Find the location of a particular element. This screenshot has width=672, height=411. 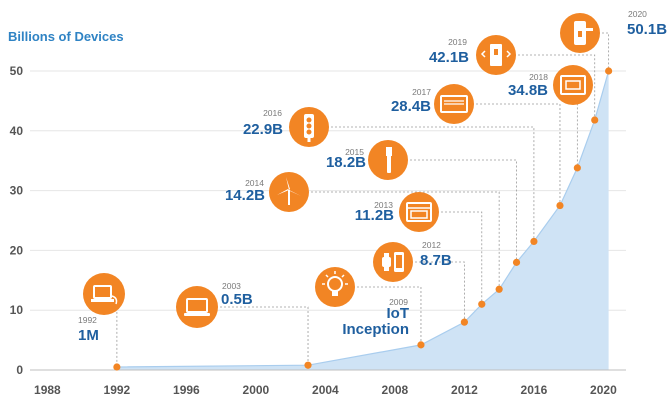

callout-value: 50.1B is located at coordinates (647, 29).